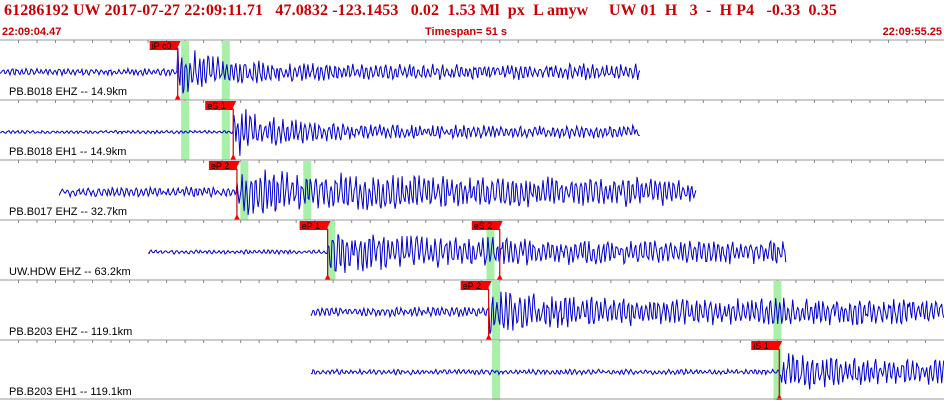 Image resolution: width=944 pixels, height=400 pixels. Describe the element at coordinates (216, 106) in the screenshot. I see `pick-label: eS 1` at that location.